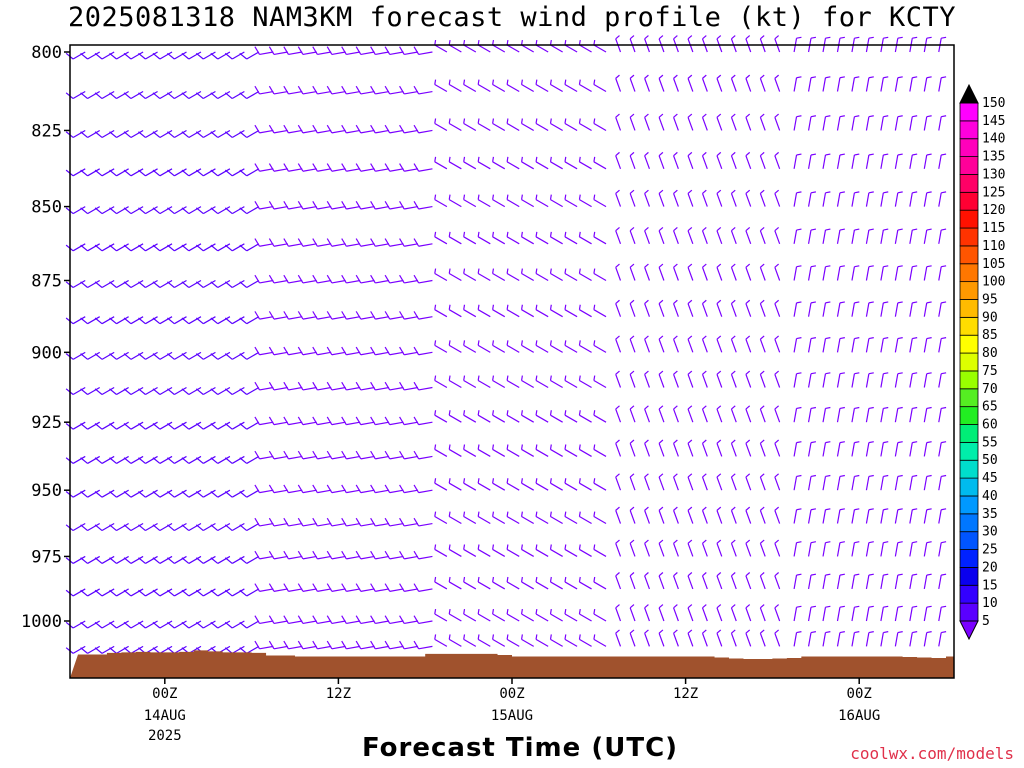 The height and width of the screenshot is (768, 1024). What do you see at coordinates (46, 353) in the screenshot?
I see `y-tick-label: 900` at bounding box center [46, 353].